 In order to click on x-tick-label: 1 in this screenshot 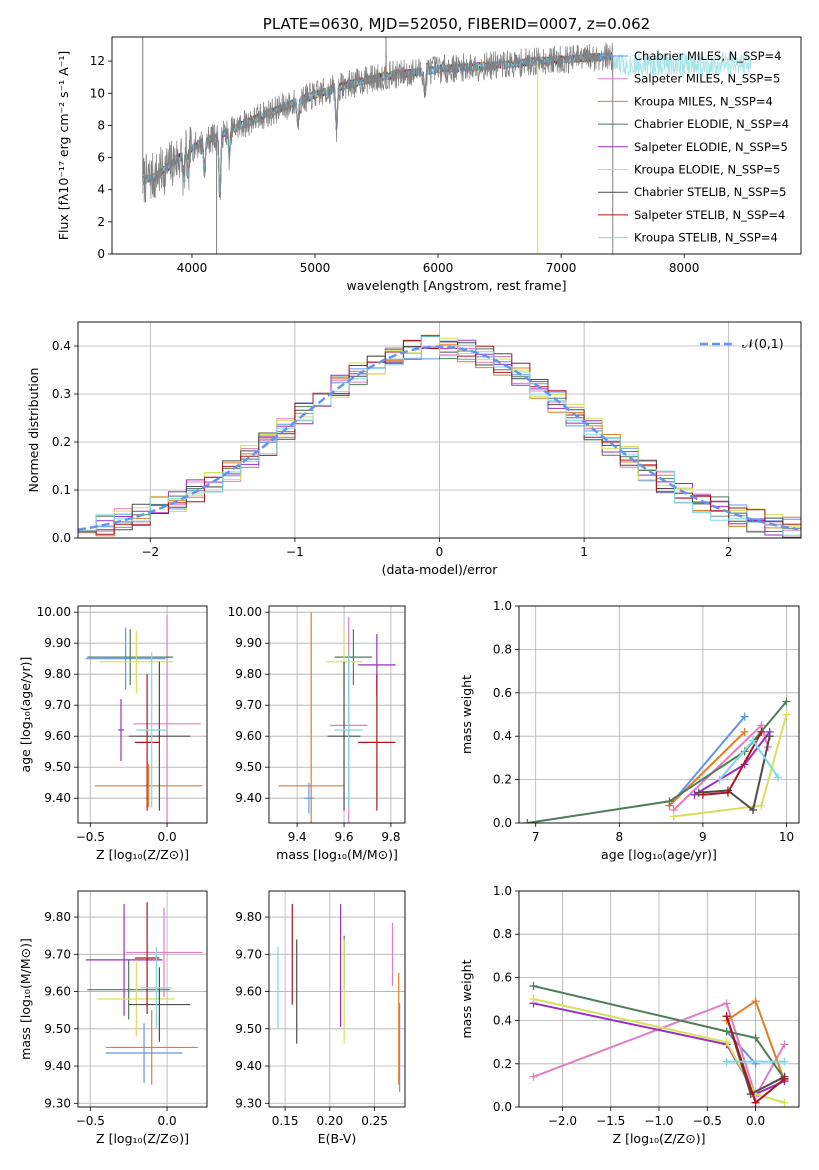, I will do `click(584, 552)`.